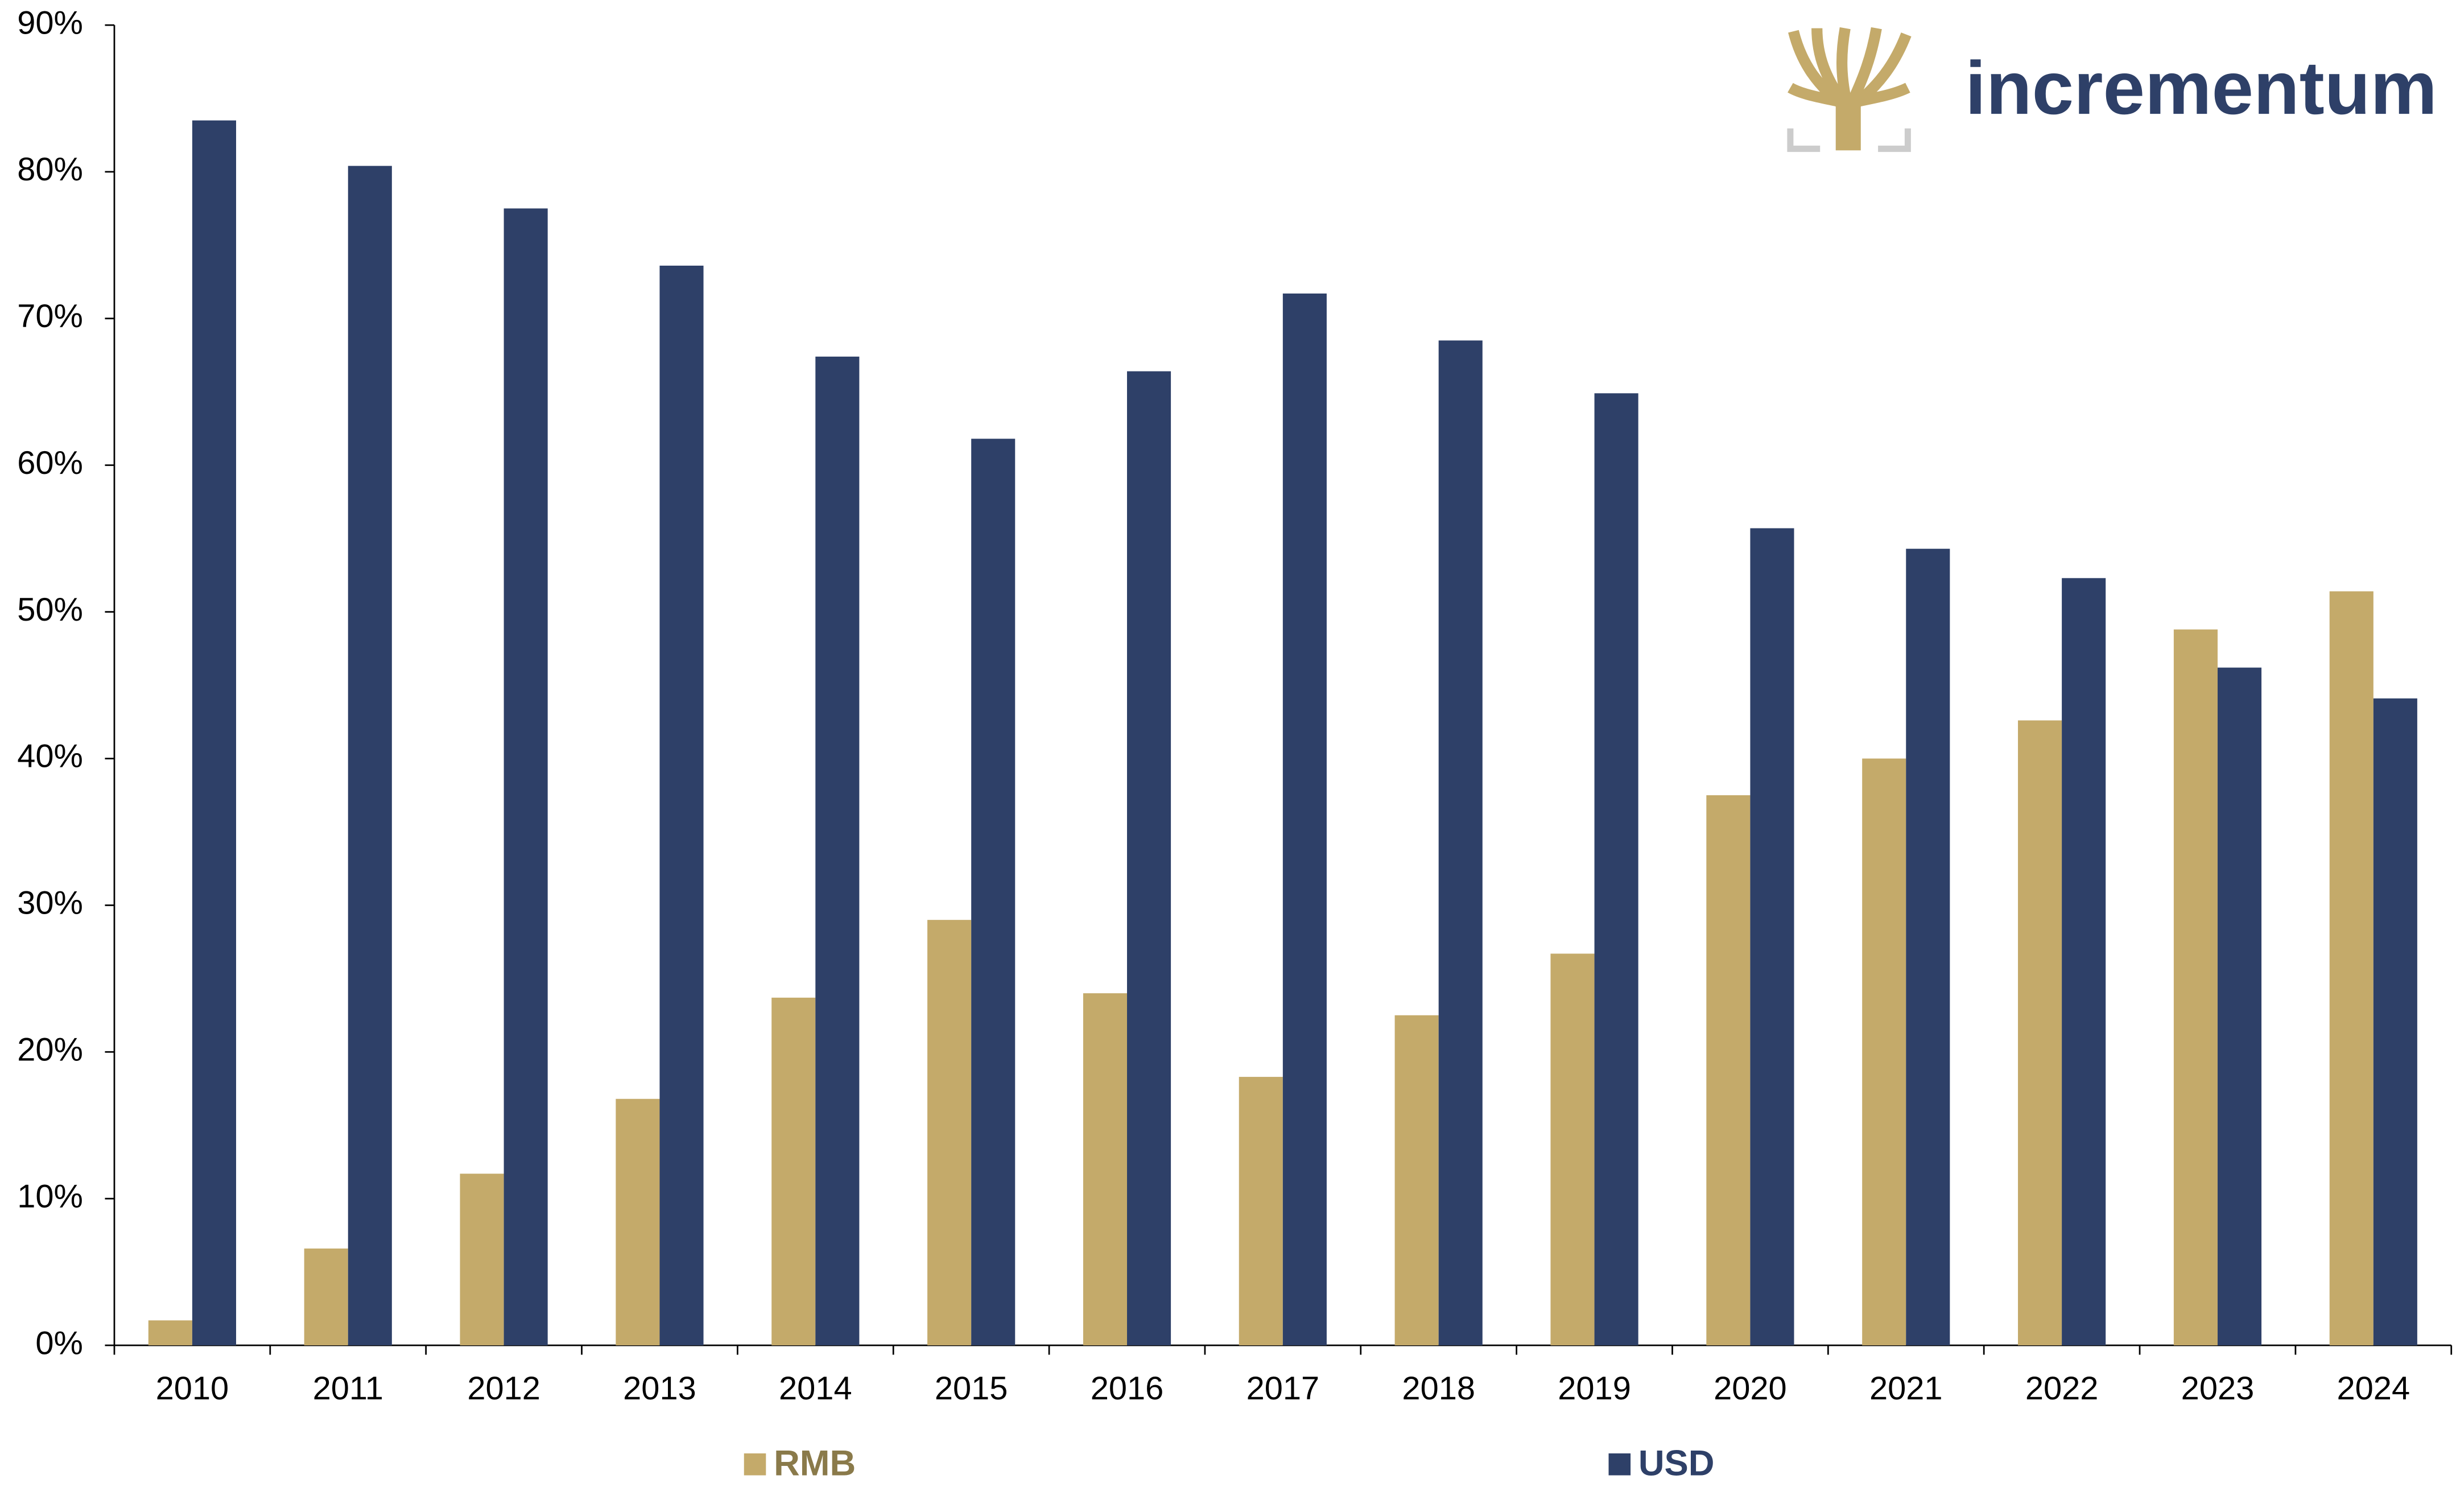 This screenshot has height=1512, width=2456. Describe the element at coordinates (50, 463) in the screenshot. I see `y-tick-label: 60%` at that location.